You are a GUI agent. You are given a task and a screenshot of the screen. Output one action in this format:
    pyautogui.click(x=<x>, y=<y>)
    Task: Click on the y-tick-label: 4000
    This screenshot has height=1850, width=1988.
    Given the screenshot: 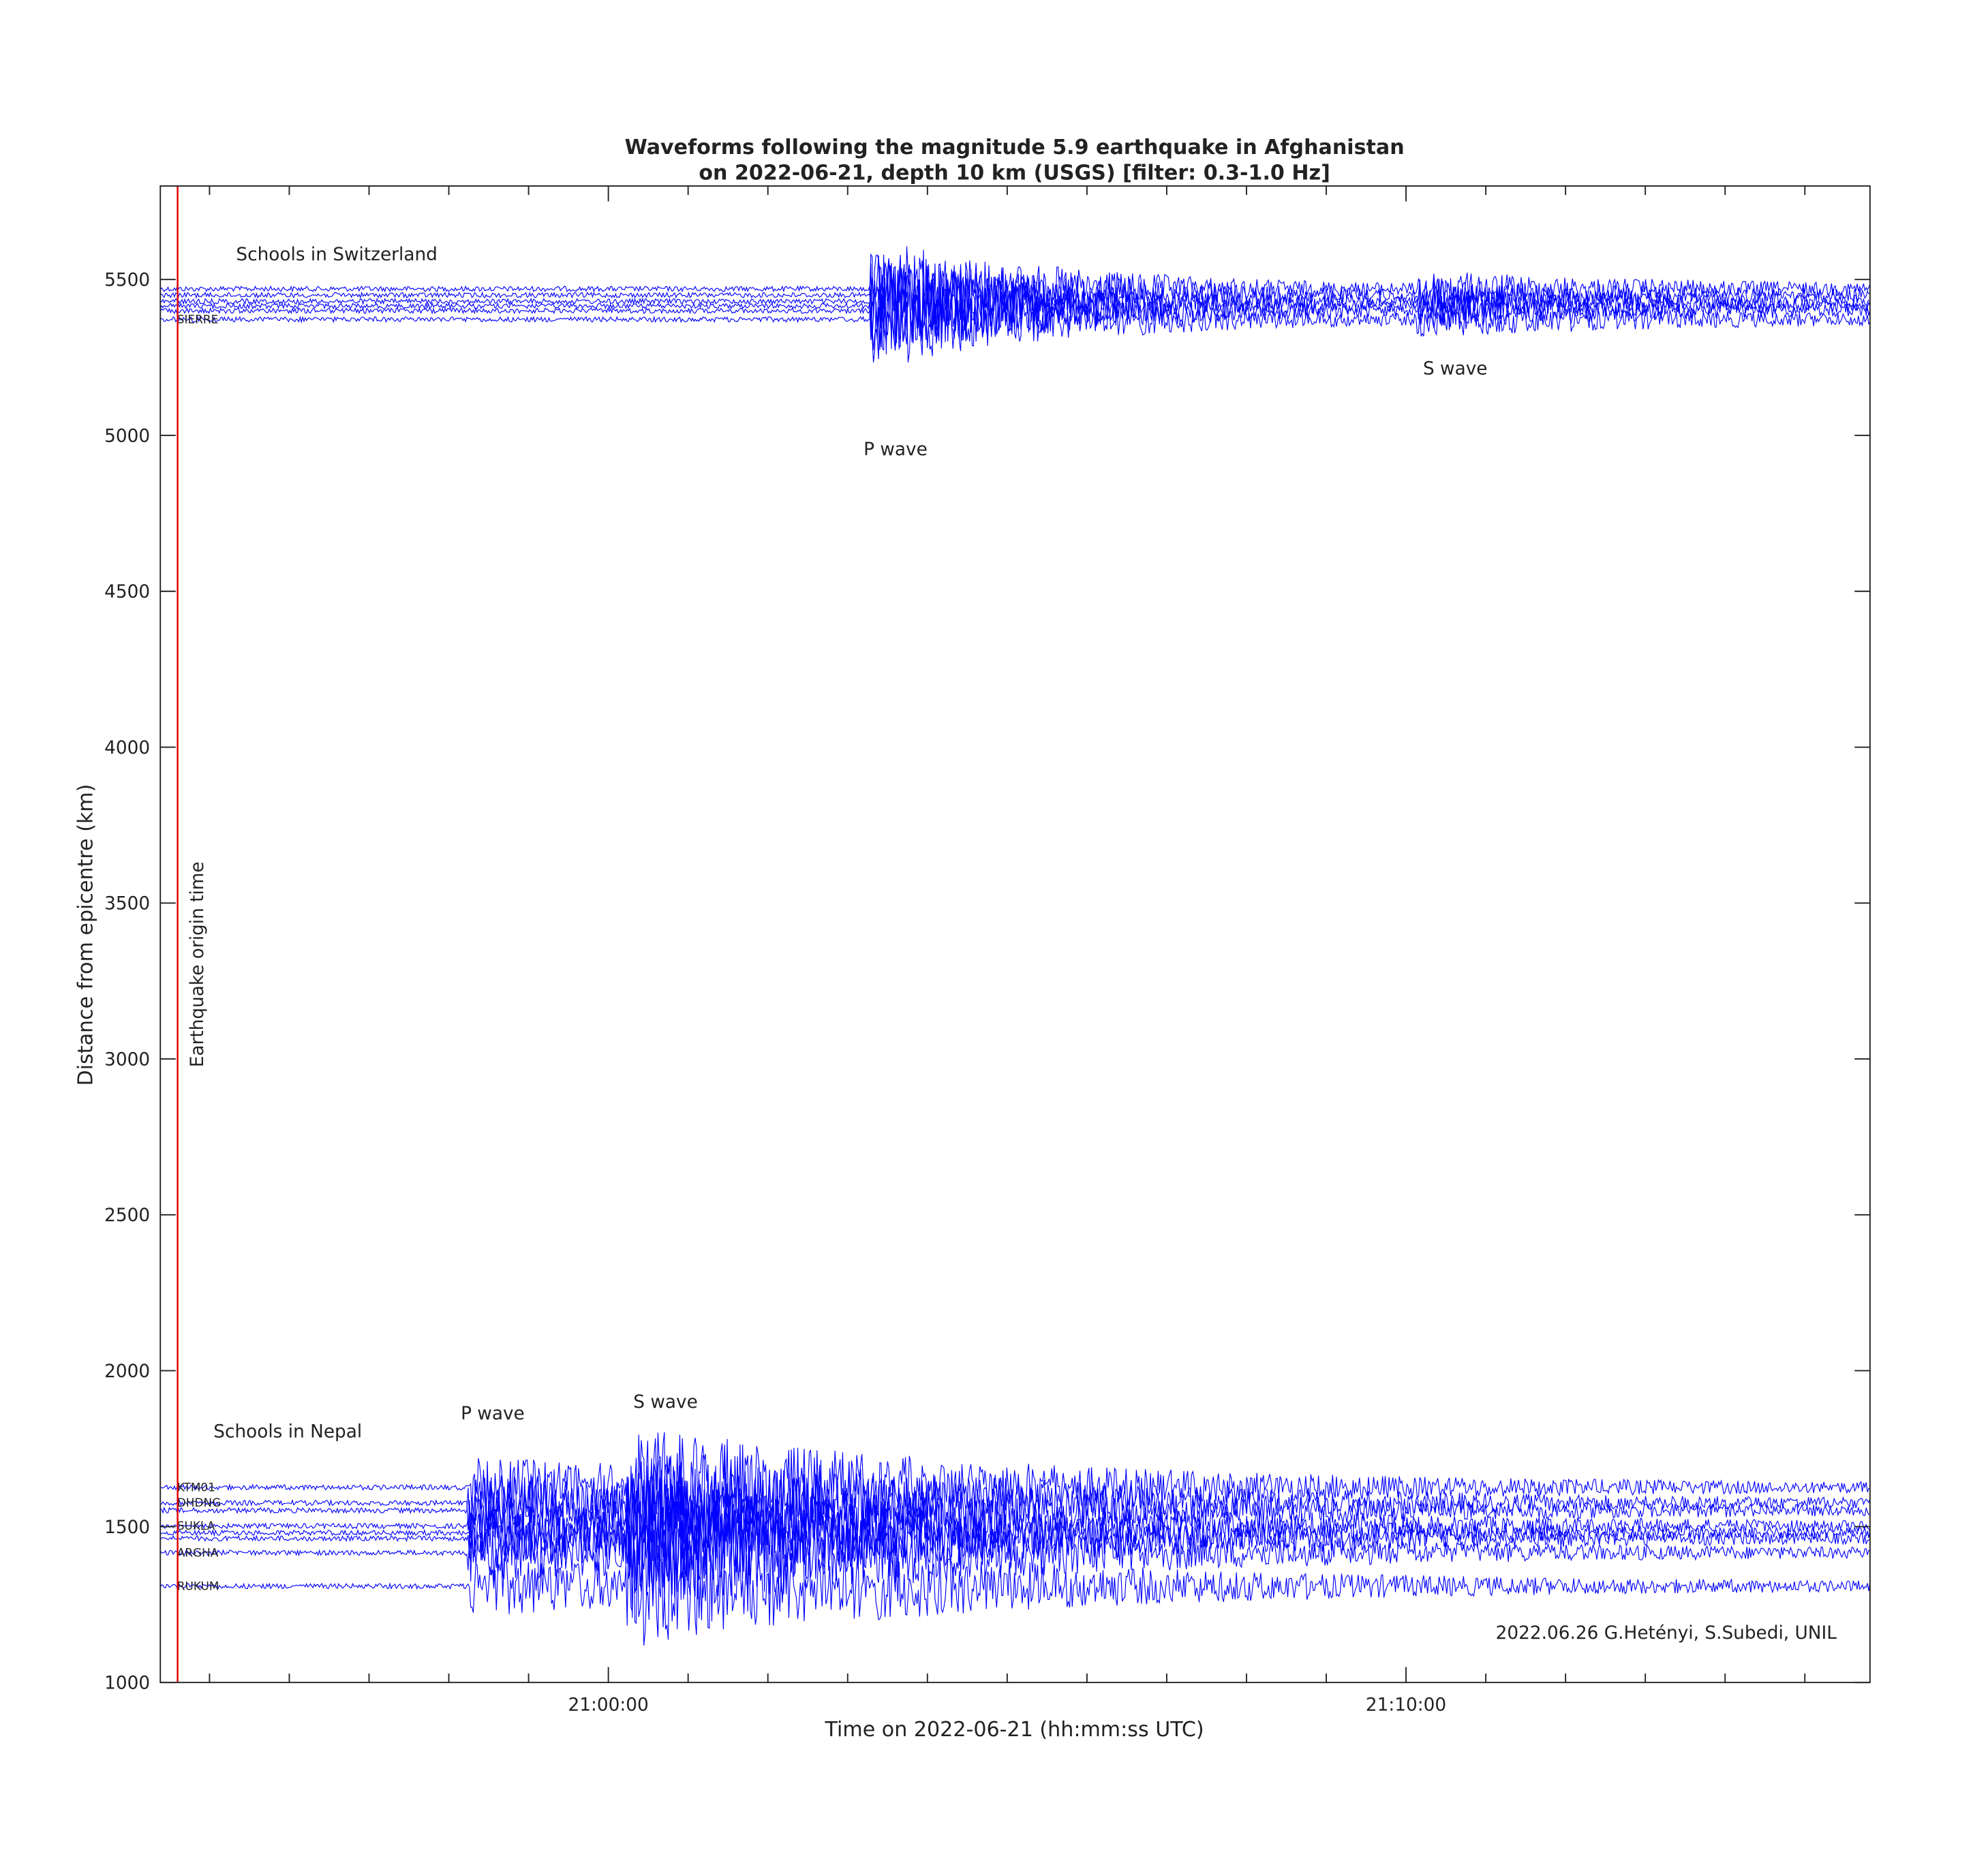 What is the action you would take?
    pyautogui.click(x=127, y=748)
    